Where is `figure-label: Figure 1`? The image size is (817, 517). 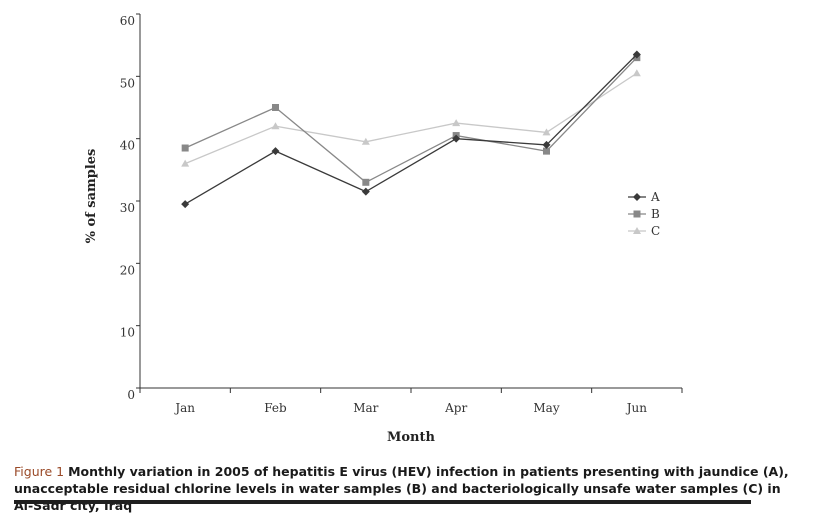 figure-label: Figure 1 is located at coordinates (39, 471).